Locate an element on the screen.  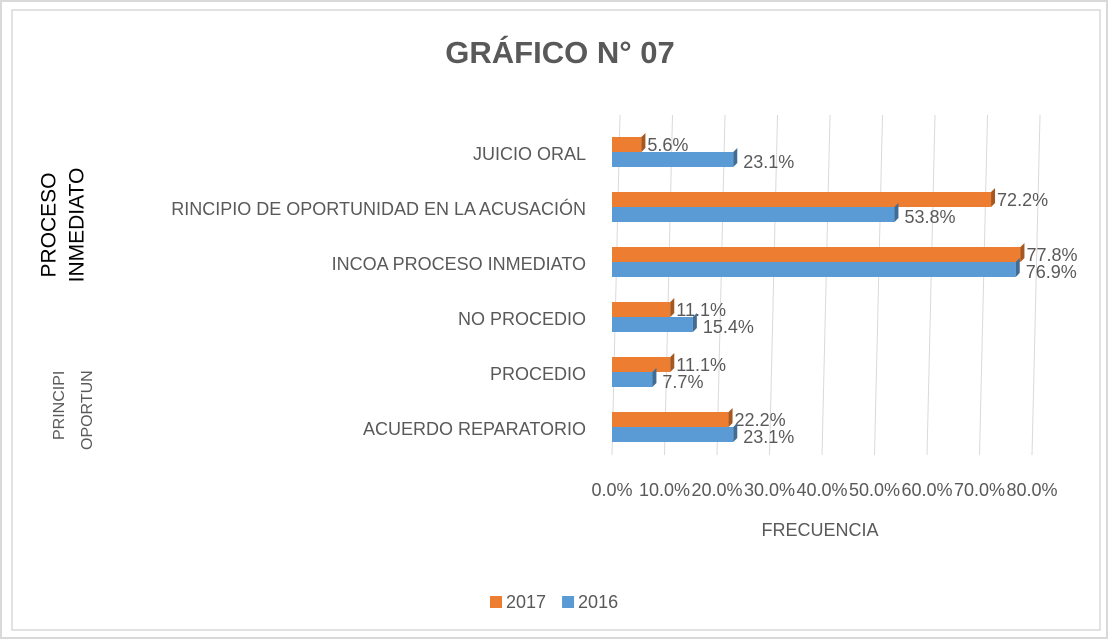
chart-title: GRÁFICO N° 07 is located at coordinates (559, 52).